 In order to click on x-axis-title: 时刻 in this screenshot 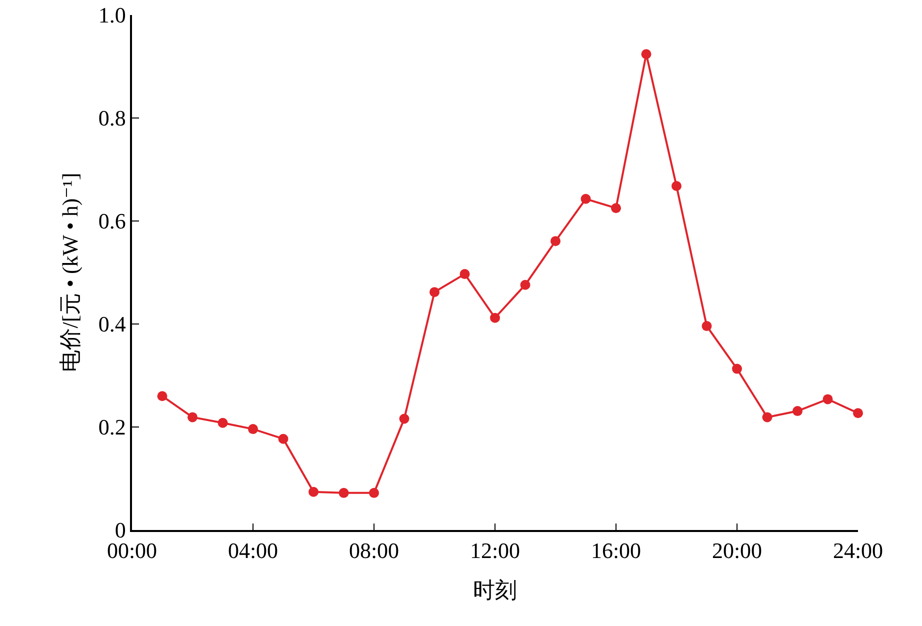, I will do `click(495, 590)`.